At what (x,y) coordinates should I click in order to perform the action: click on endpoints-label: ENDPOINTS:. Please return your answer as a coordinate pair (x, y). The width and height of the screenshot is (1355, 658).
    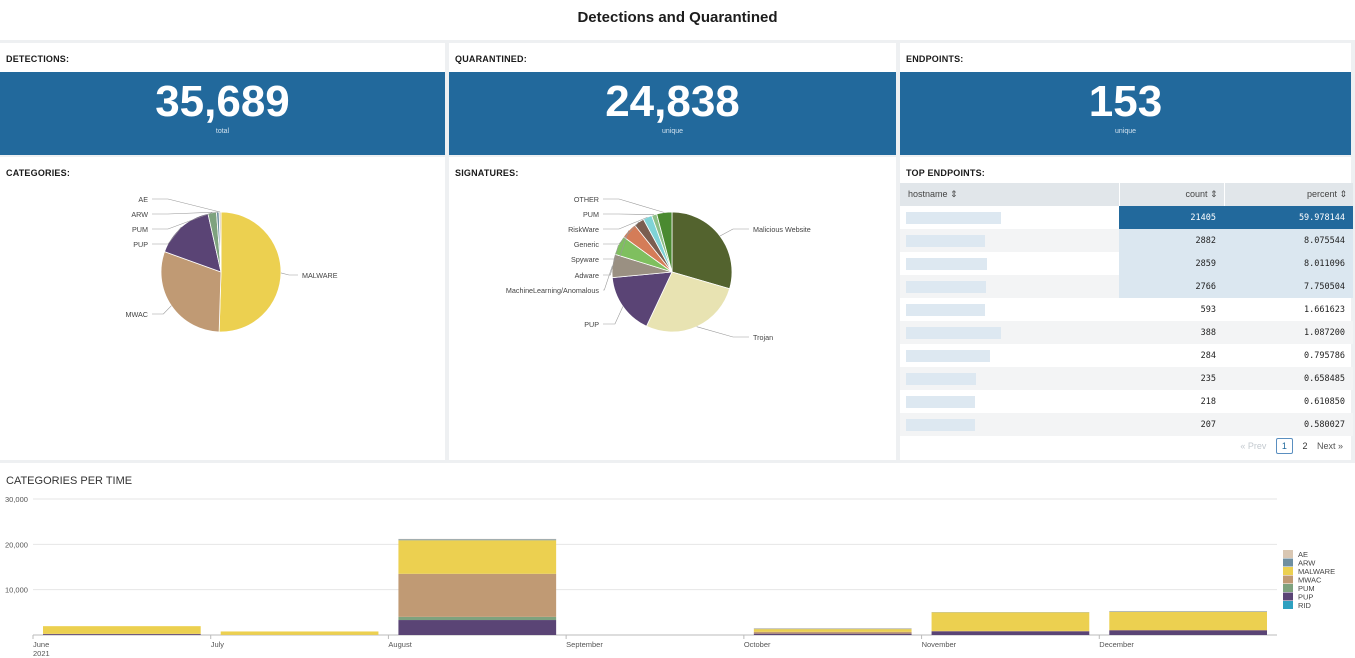
    Looking at the image, I should click on (935, 59).